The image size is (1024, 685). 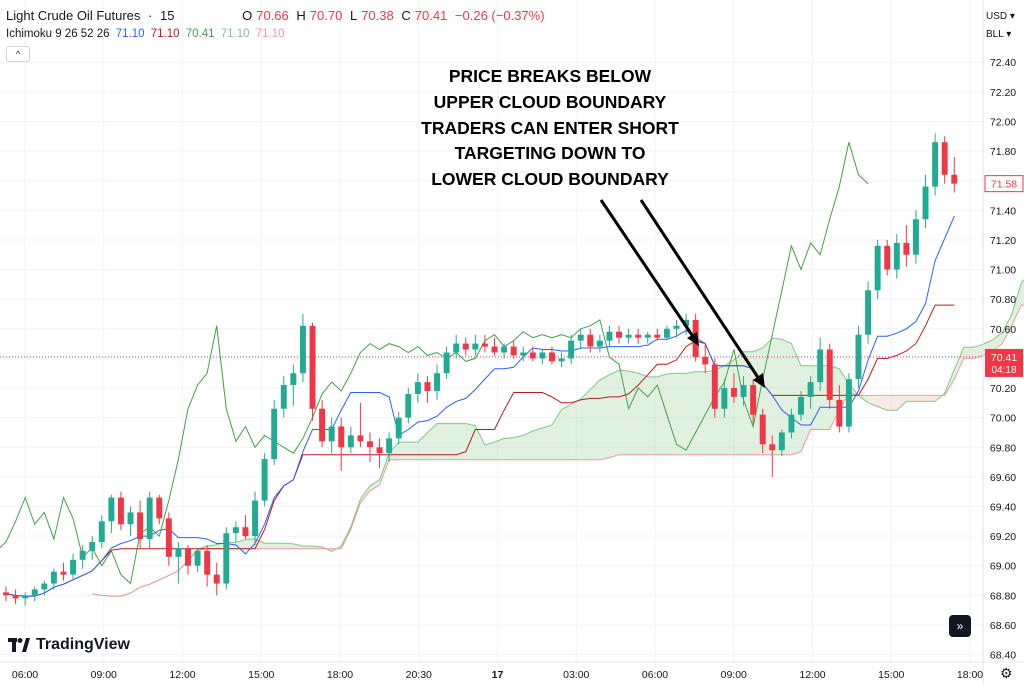 I want to click on tradingview-logo: TradingView, so click(x=69, y=645).